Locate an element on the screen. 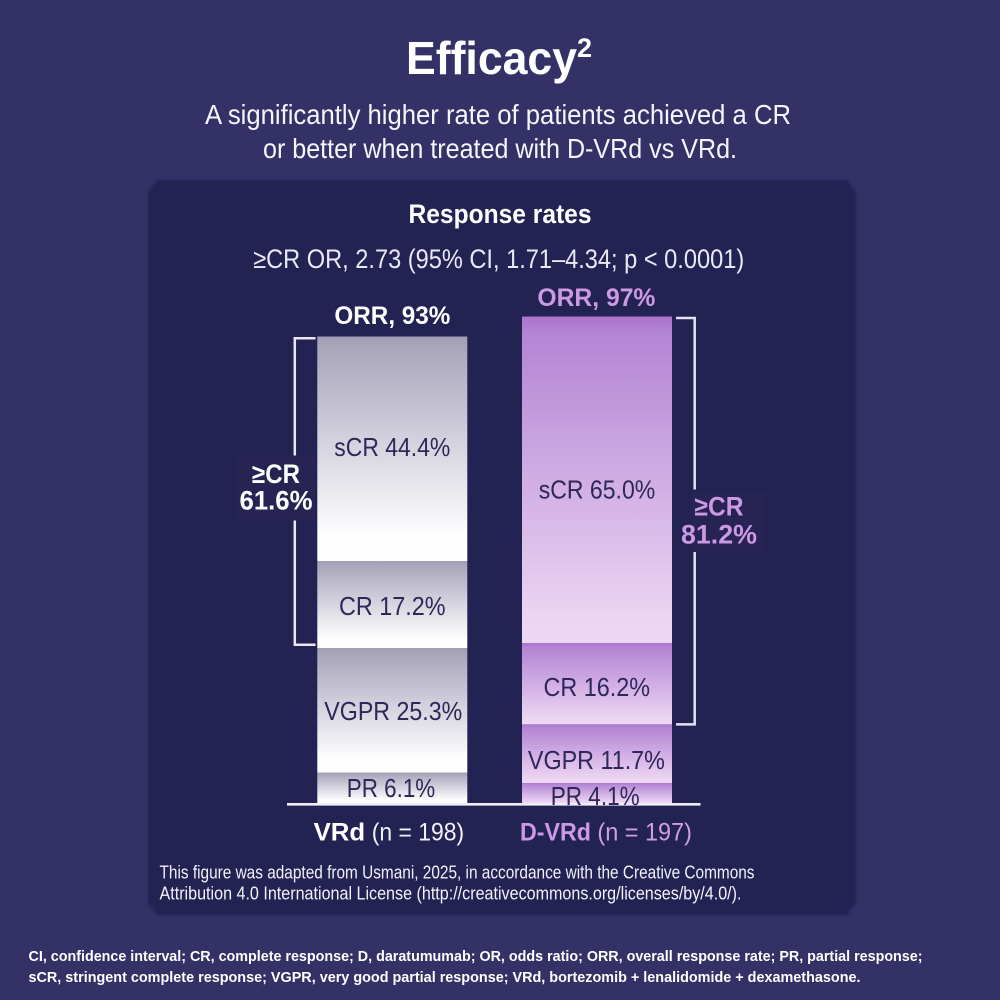 Image resolution: width=1000 pixels, height=1000 pixels. svg-text: (n = 198) is located at coordinates (418, 833).